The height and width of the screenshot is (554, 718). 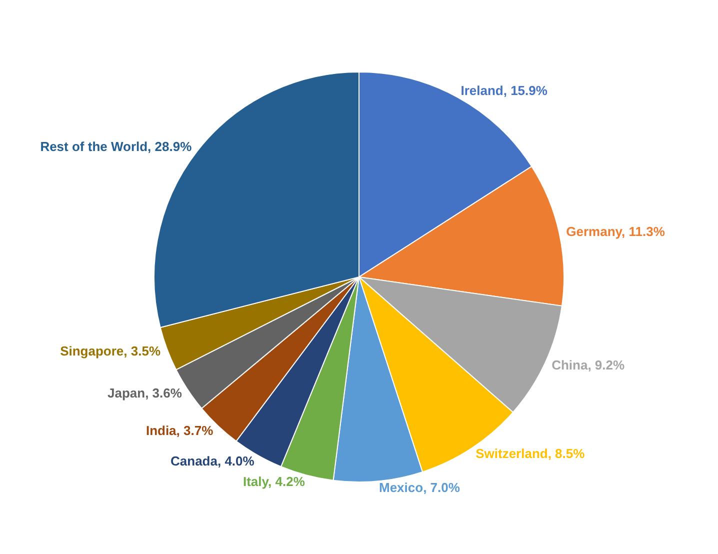 What do you see at coordinates (531, 454) in the screenshot?
I see `slice-label: Switzerland, 8.5%` at bounding box center [531, 454].